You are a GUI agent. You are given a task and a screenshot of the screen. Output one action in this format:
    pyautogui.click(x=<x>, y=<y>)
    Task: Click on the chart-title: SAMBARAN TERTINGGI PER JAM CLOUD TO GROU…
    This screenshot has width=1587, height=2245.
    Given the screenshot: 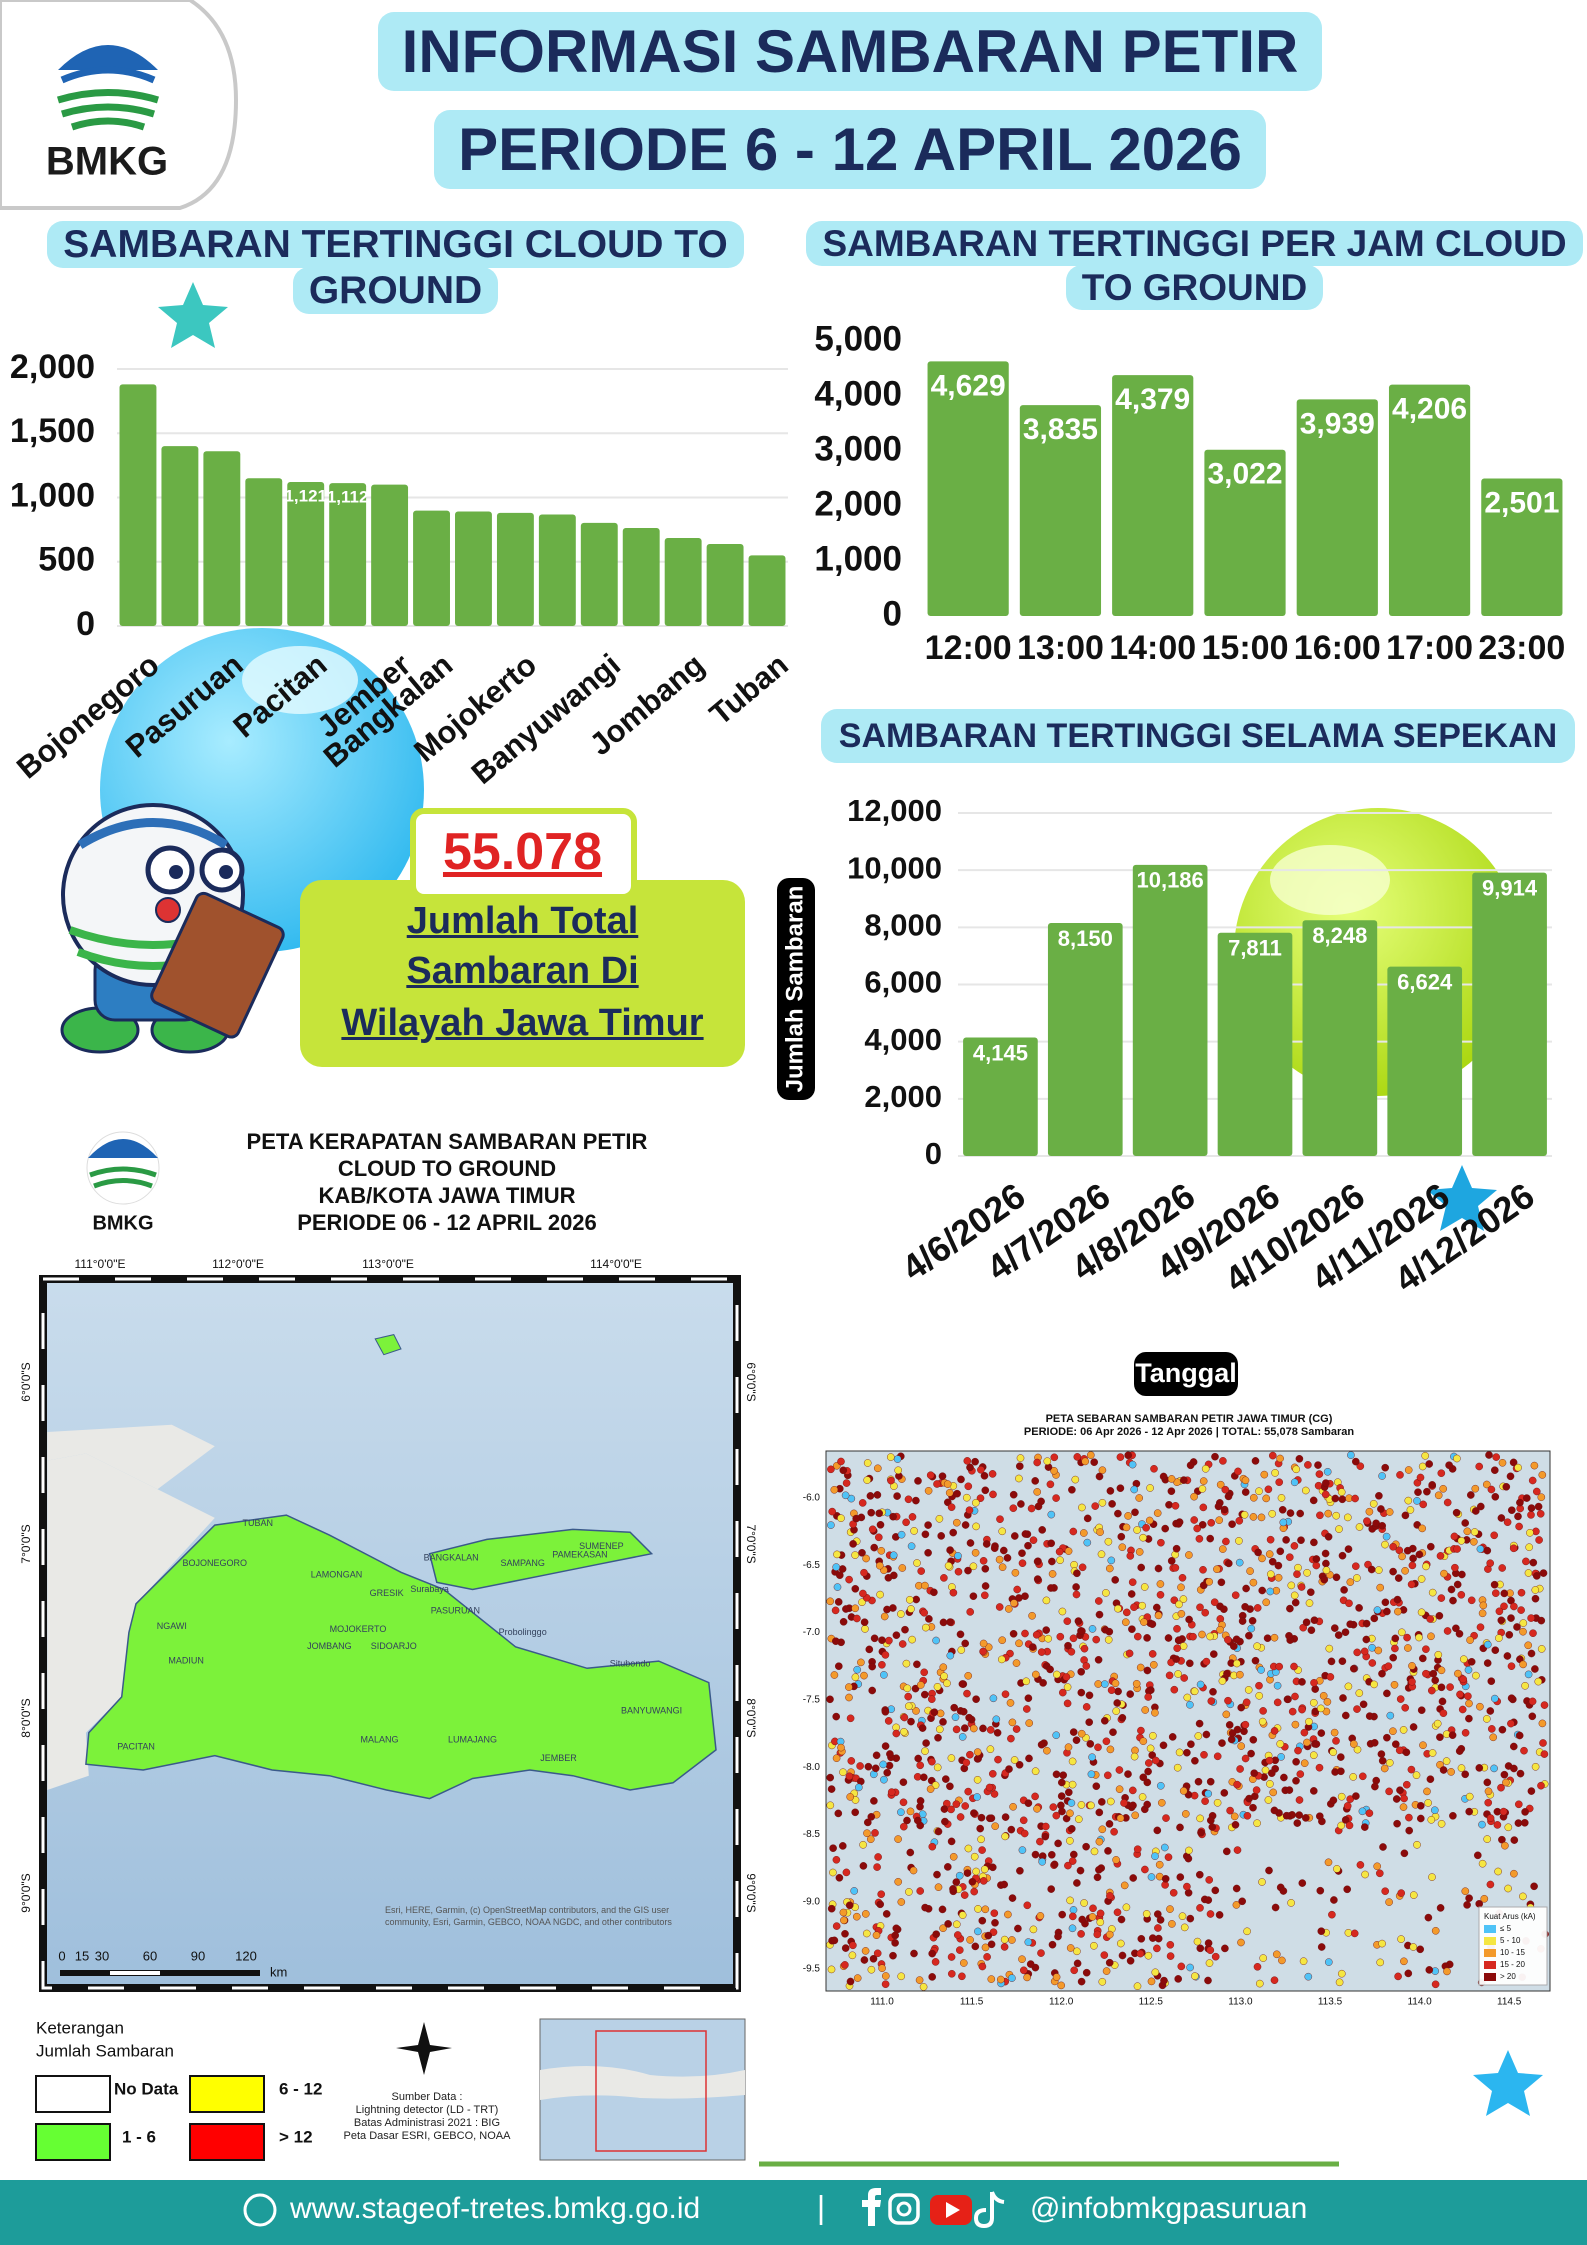 What is the action you would take?
    pyautogui.click(x=1194, y=265)
    